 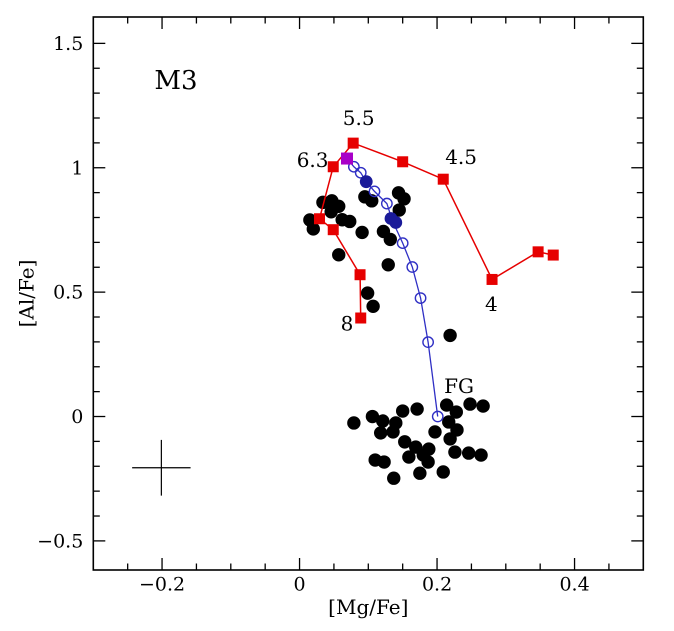 I want to click on dilution-mixture-steps, so click(x=395, y=291).